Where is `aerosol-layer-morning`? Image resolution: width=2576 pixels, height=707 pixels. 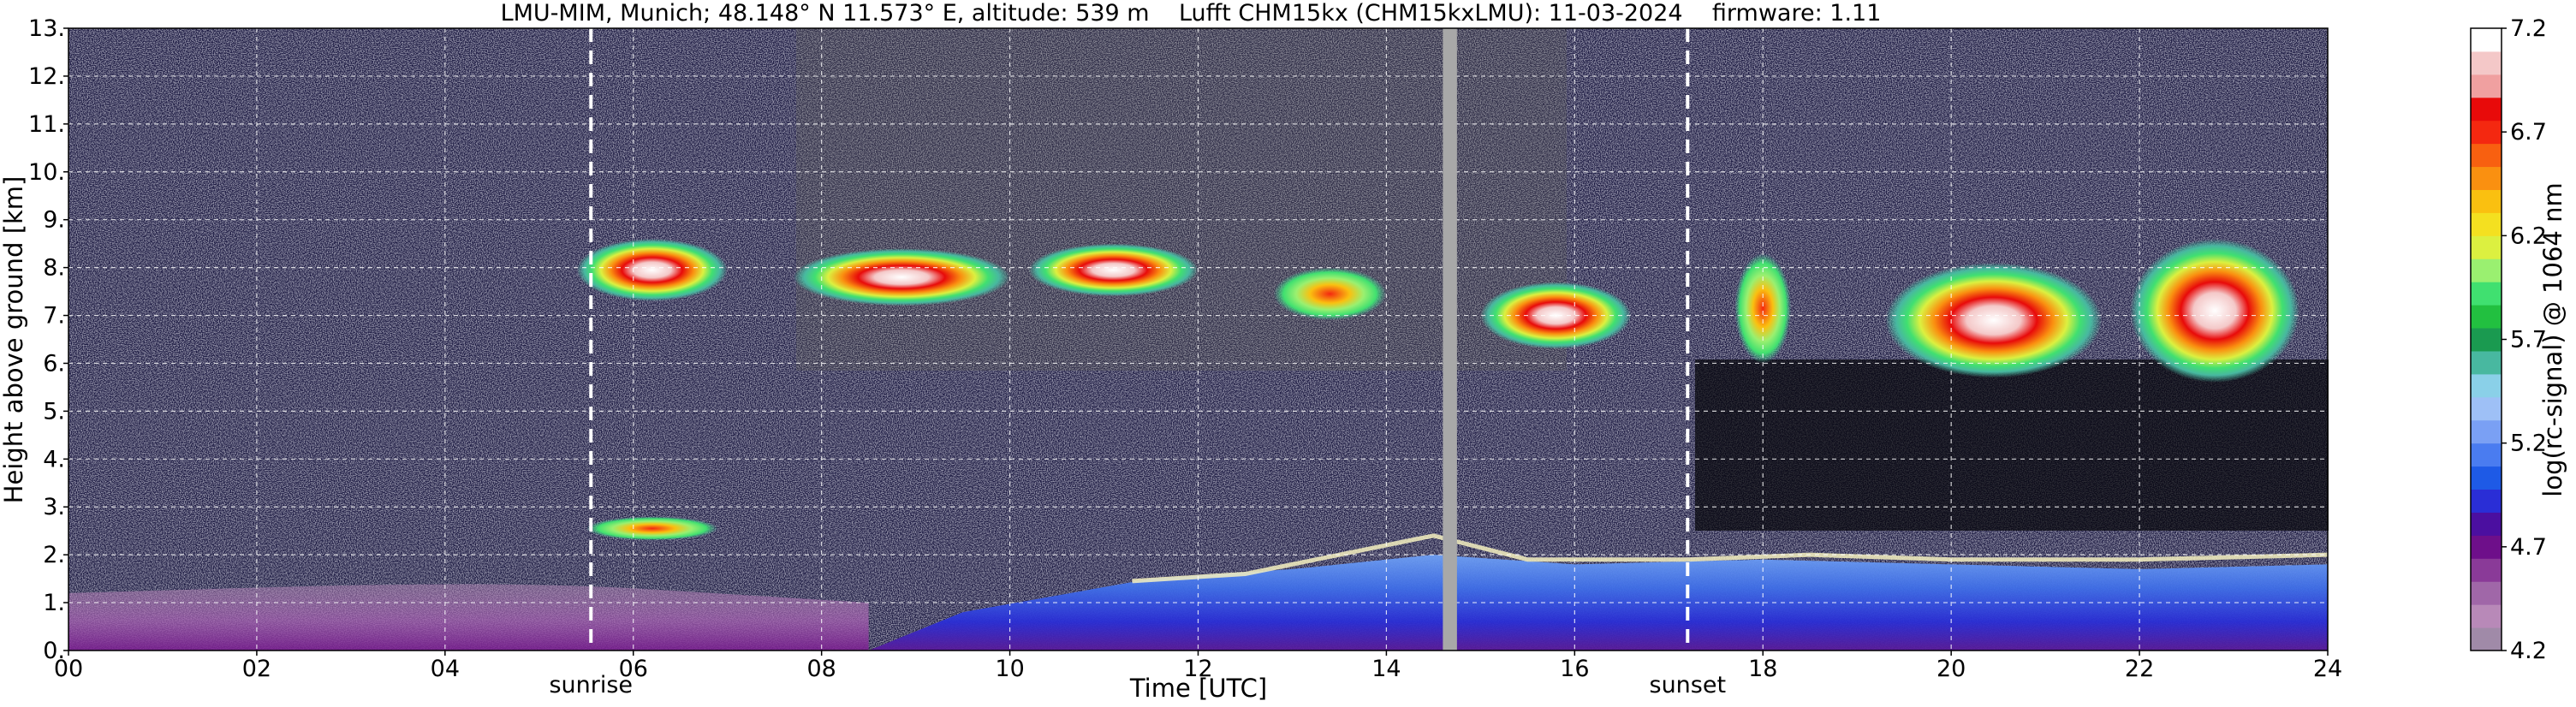
aerosol-layer-morning is located at coordinates (469, 617).